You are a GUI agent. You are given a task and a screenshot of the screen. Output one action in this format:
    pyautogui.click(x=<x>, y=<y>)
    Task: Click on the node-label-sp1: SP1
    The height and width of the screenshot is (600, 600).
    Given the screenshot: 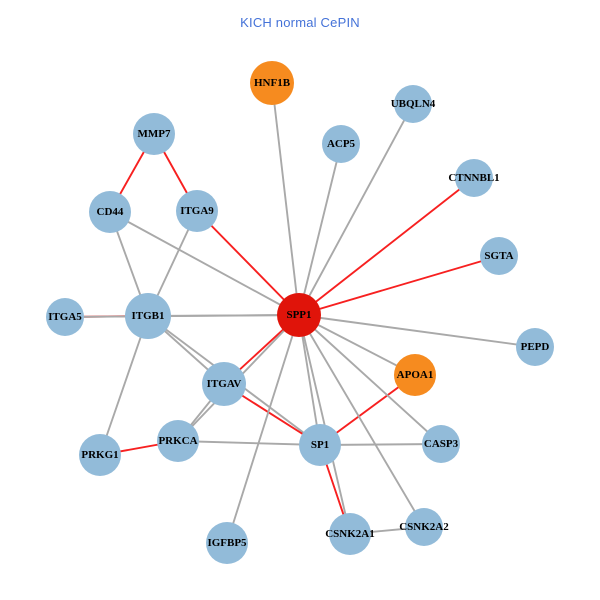 What is the action you would take?
    pyautogui.click(x=320, y=445)
    